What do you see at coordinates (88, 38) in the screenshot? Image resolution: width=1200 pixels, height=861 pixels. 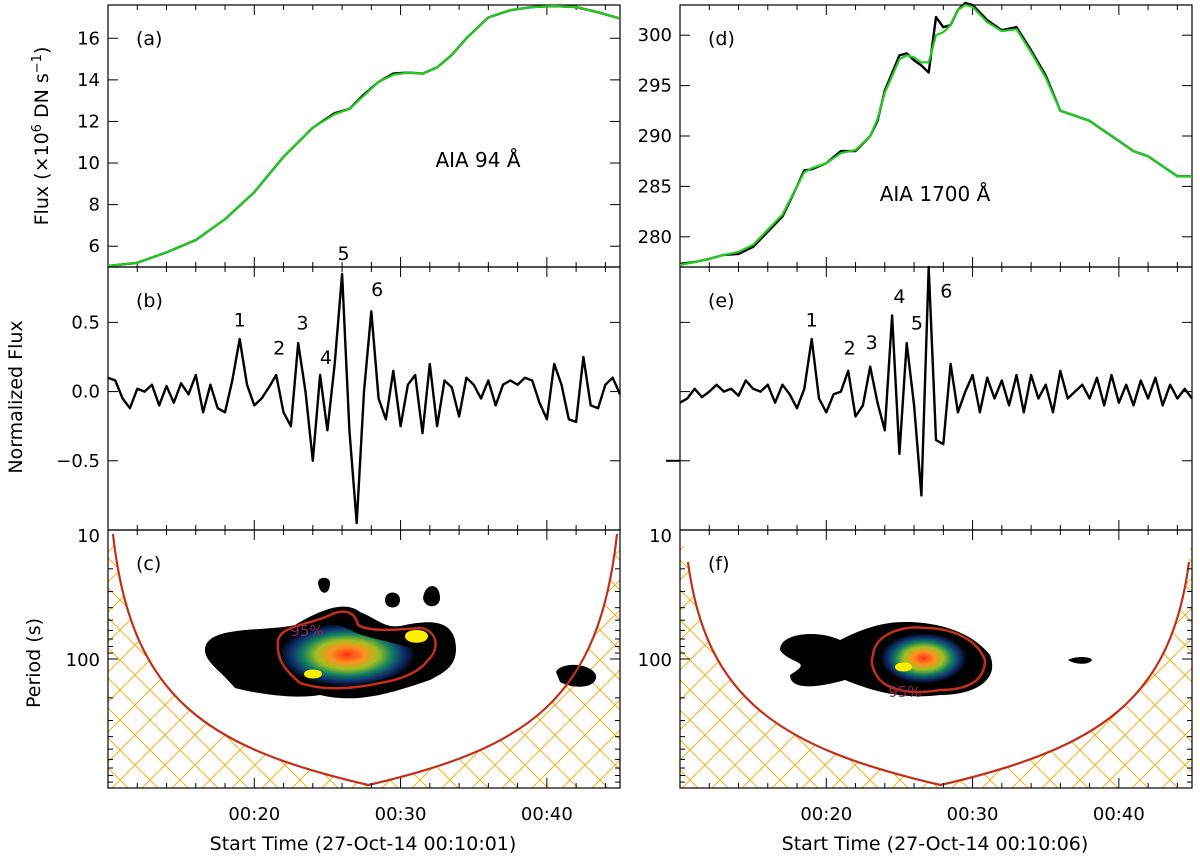 I see `y-tick-label: 16` at bounding box center [88, 38].